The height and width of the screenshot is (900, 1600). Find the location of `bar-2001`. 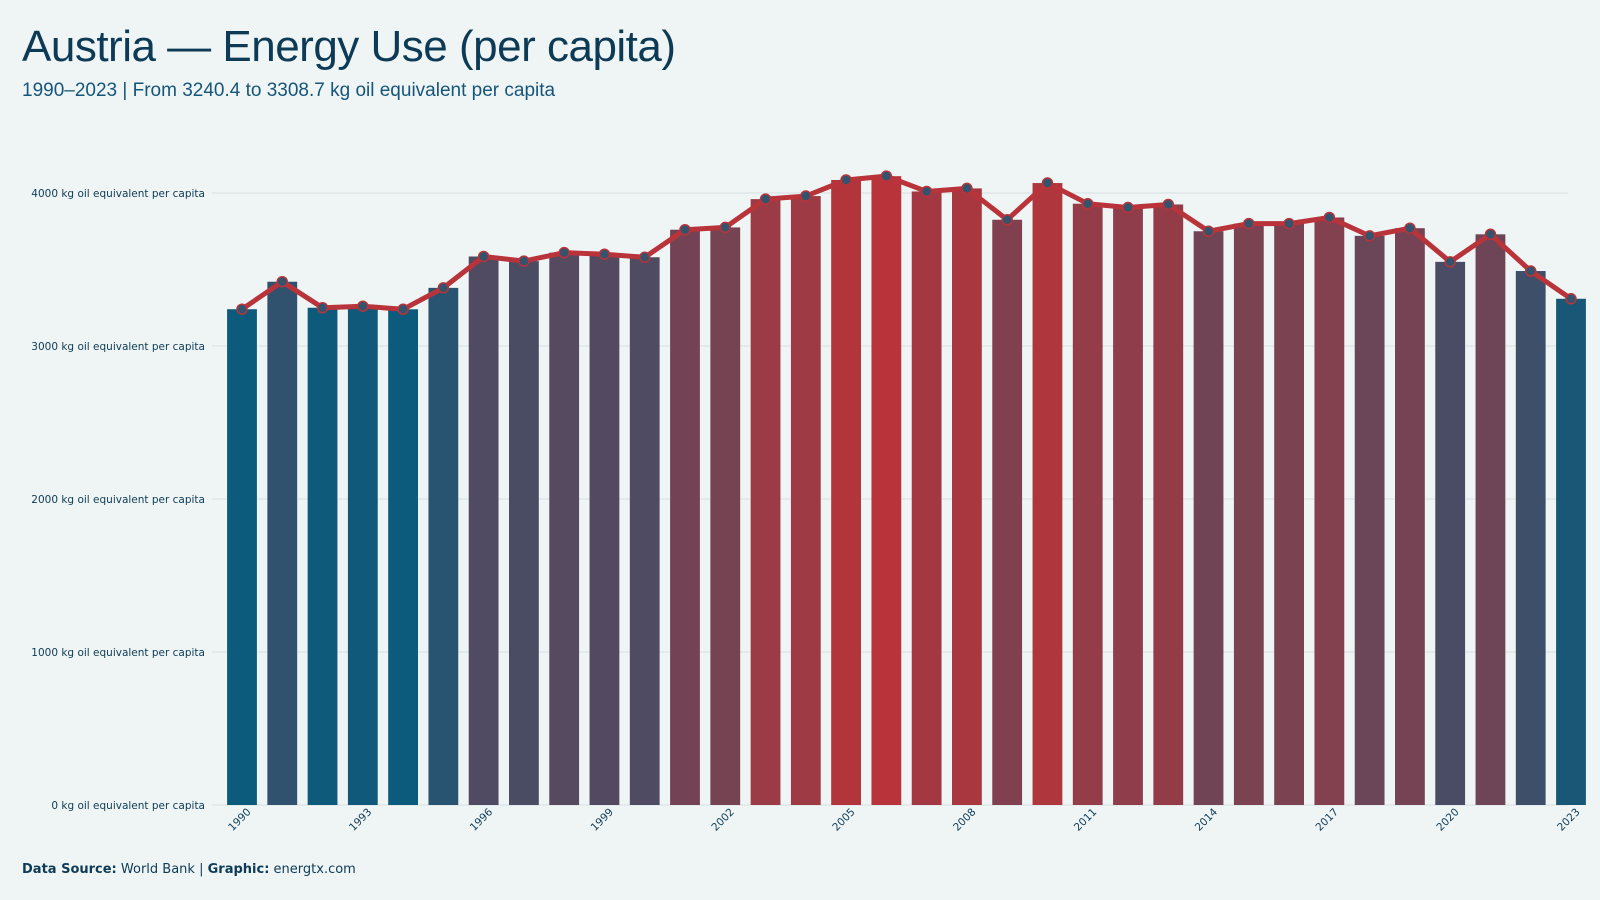

bar-2001 is located at coordinates (685, 517).